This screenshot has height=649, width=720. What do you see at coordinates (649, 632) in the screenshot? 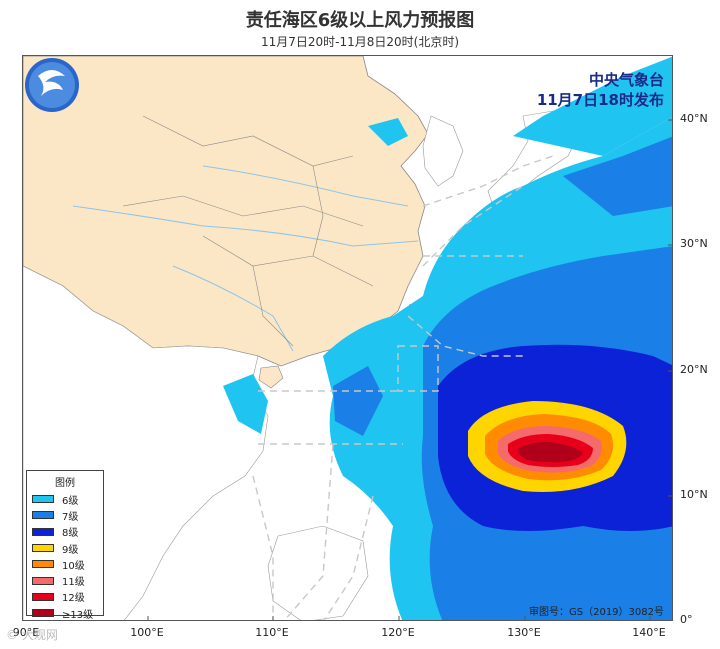
I see `lon-label: 140°E` at bounding box center [649, 632].